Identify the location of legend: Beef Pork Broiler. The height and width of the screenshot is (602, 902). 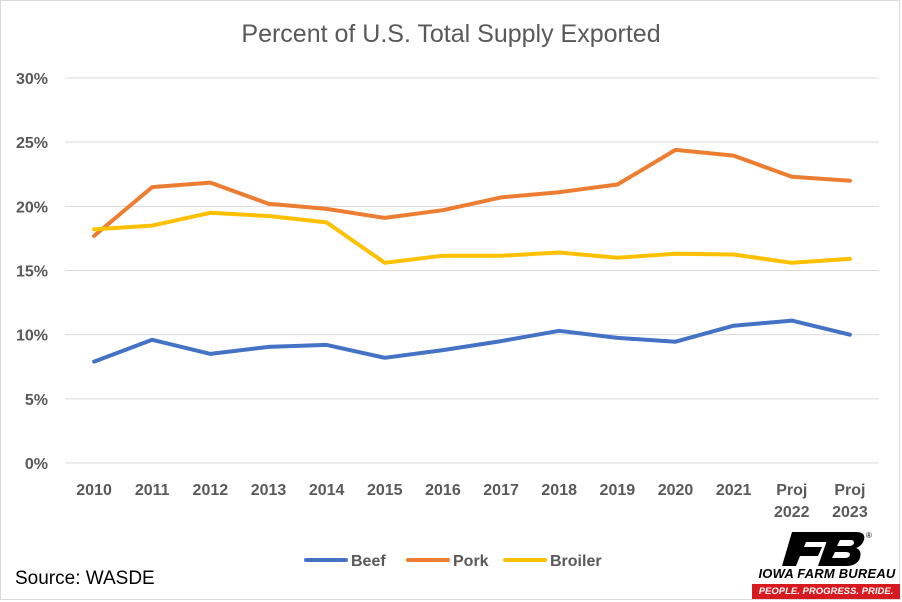
(453, 561).